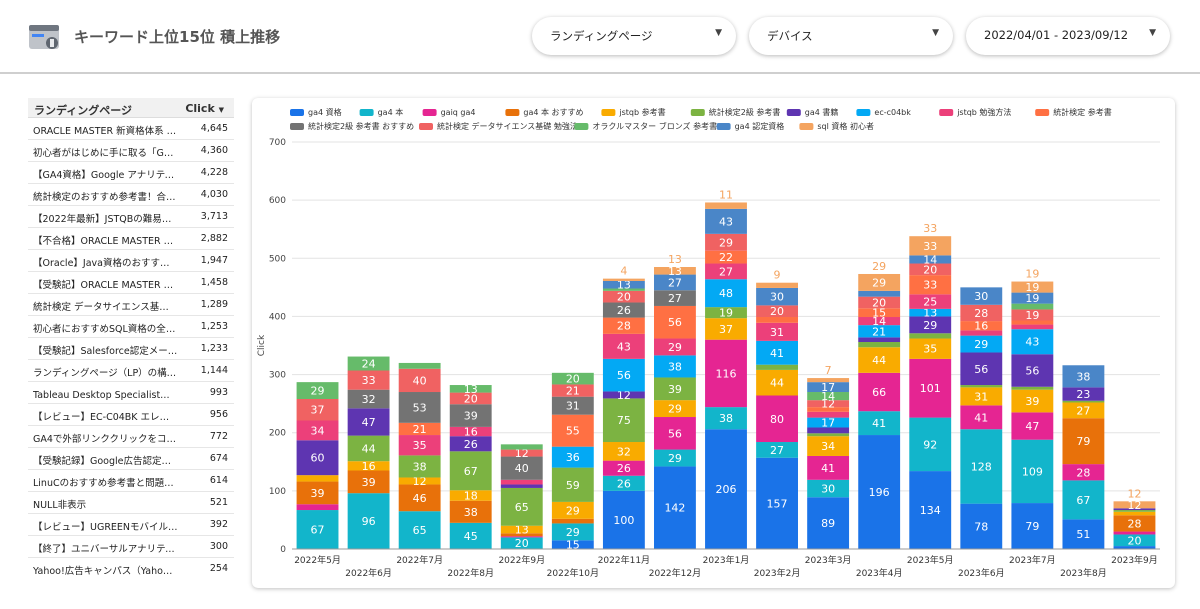  Describe the element at coordinates (131, 305) in the screenshot. I see `table-row: 統計検定 データサイエンス基礎… 1,289` at that location.